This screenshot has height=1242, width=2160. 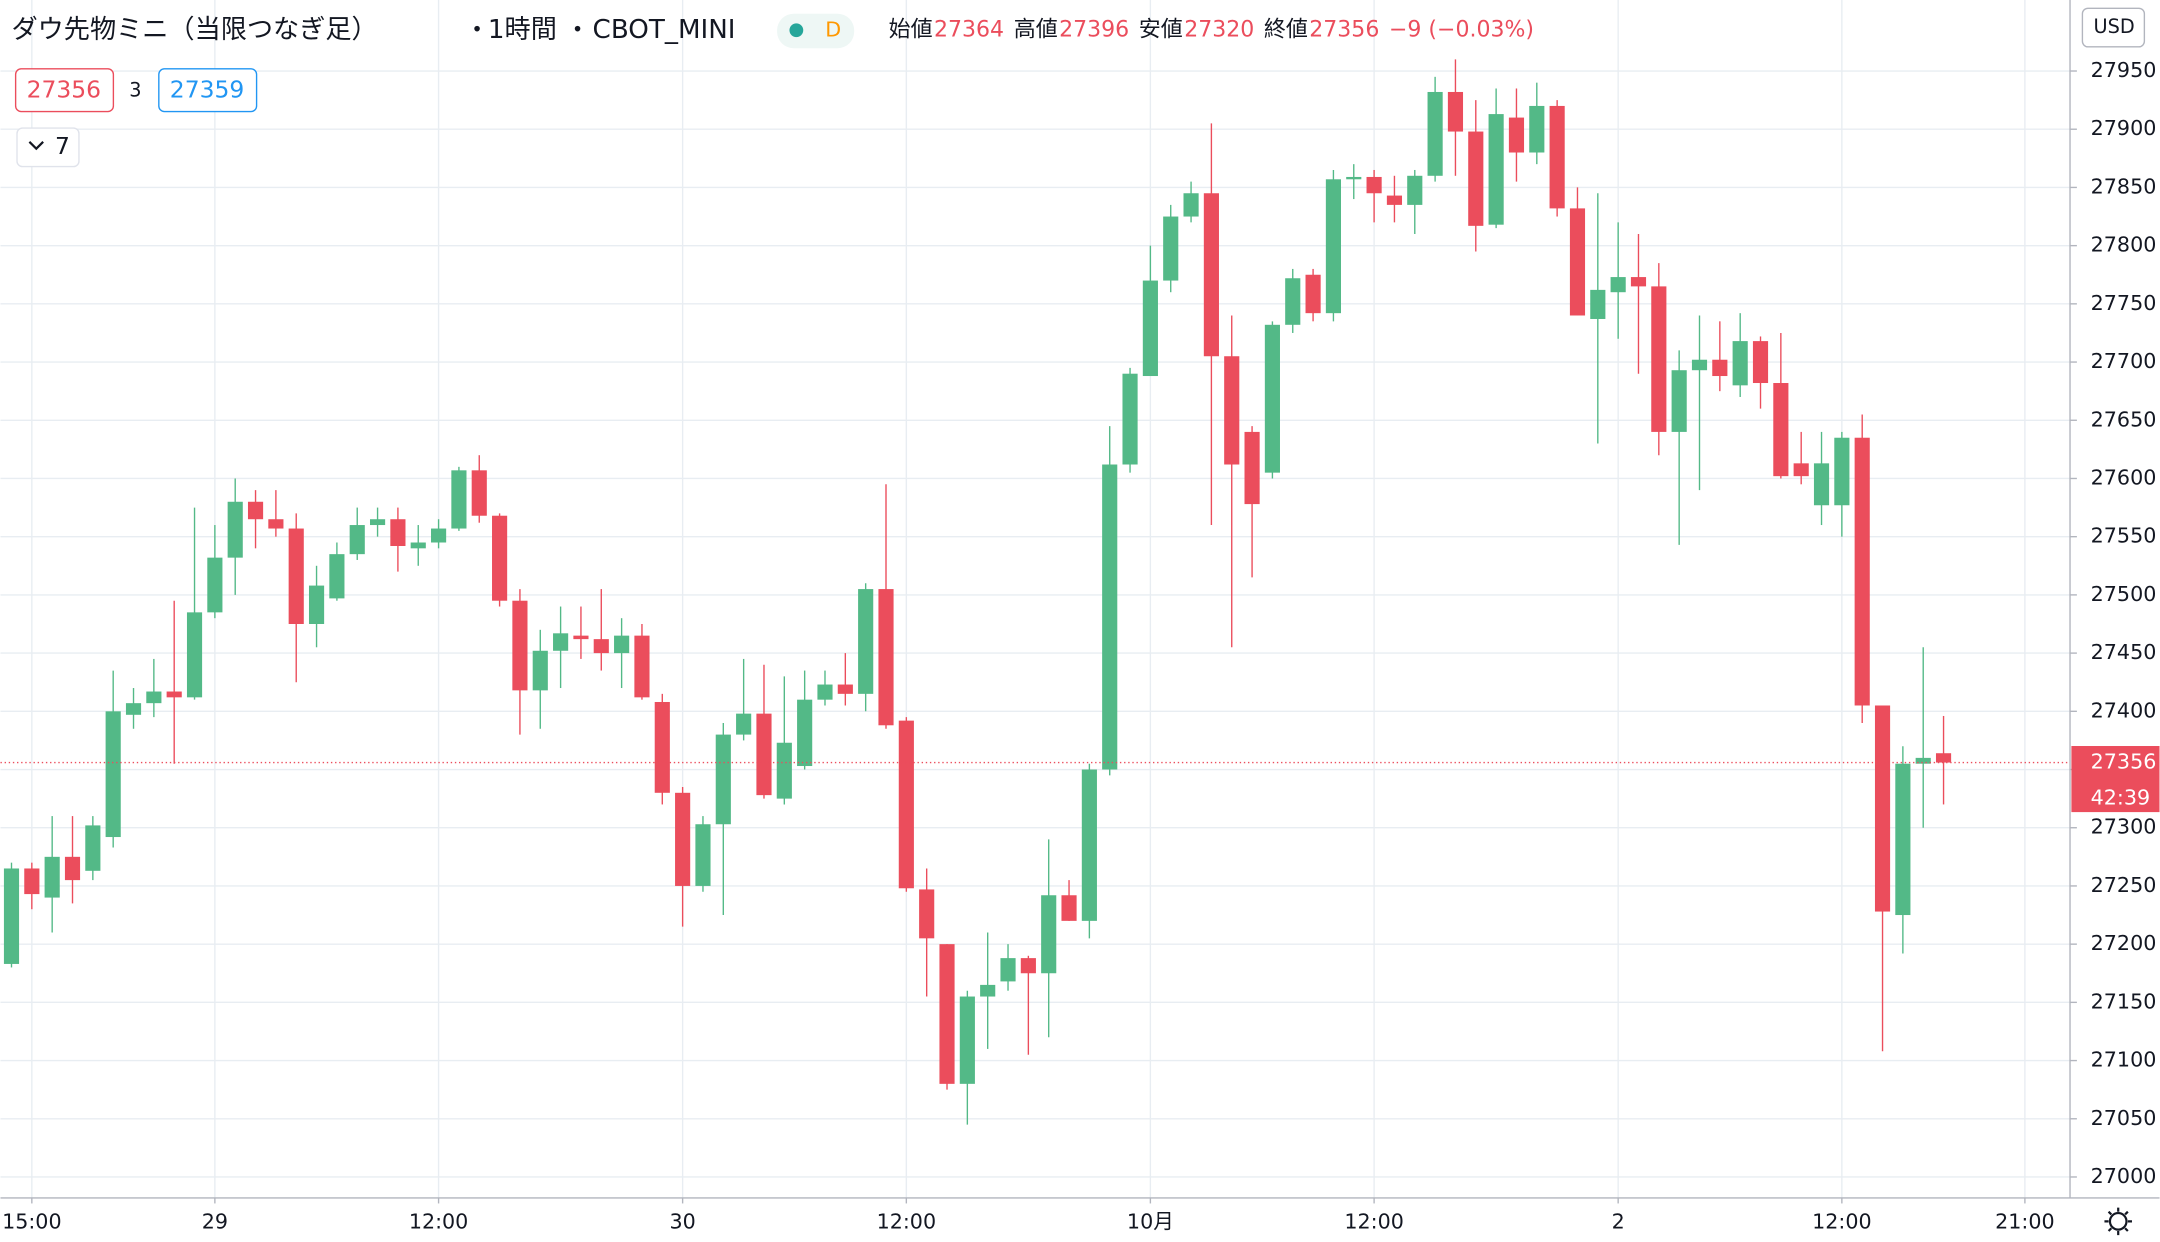 What do you see at coordinates (1150, 1222) in the screenshot?
I see `x-tick-label: 10月` at bounding box center [1150, 1222].